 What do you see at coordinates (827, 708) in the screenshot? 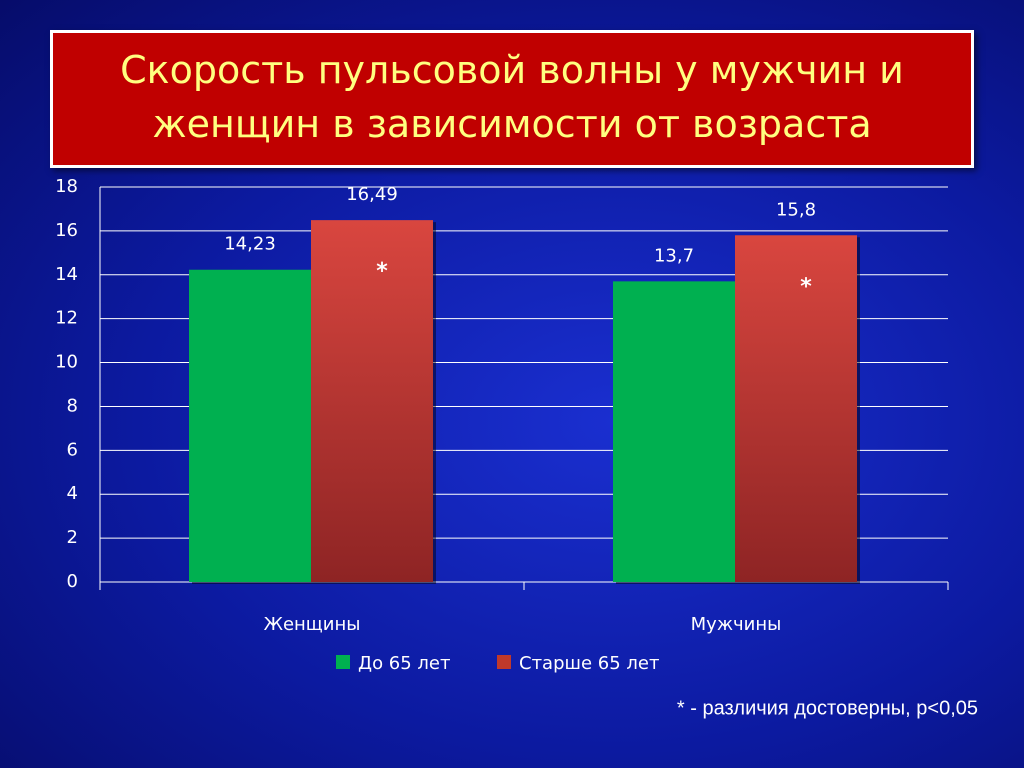
I see `footnote: * - различия достоверны, p<0,05` at bounding box center [827, 708].